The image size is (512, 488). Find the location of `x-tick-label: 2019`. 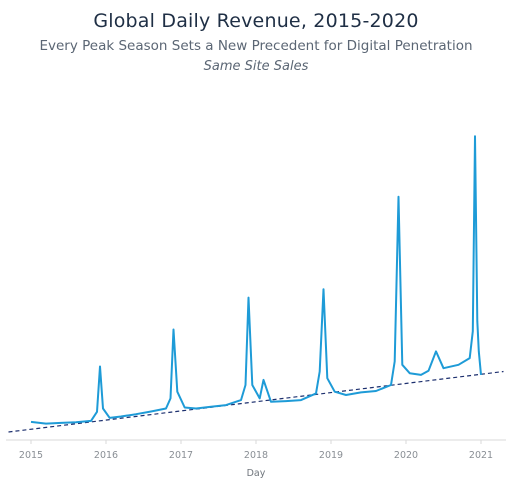

x-tick-label: 2019 is located at coordinates (331, 455).